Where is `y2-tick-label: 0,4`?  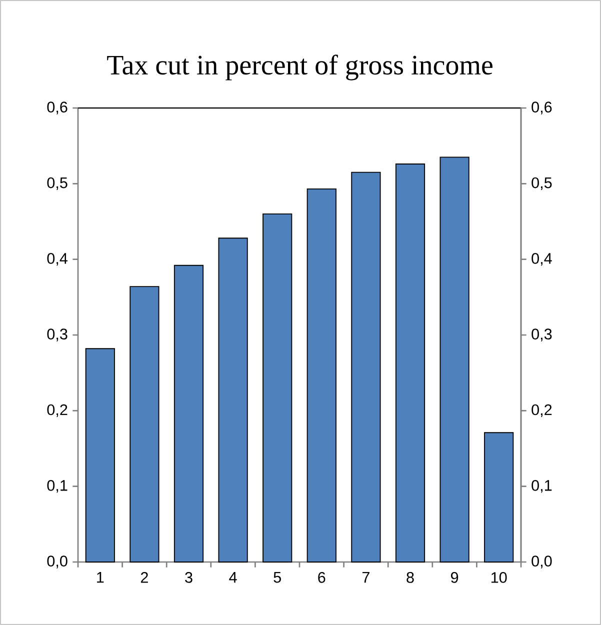
y2-tick-label: 0,4 is located at coordinates (542, 259).